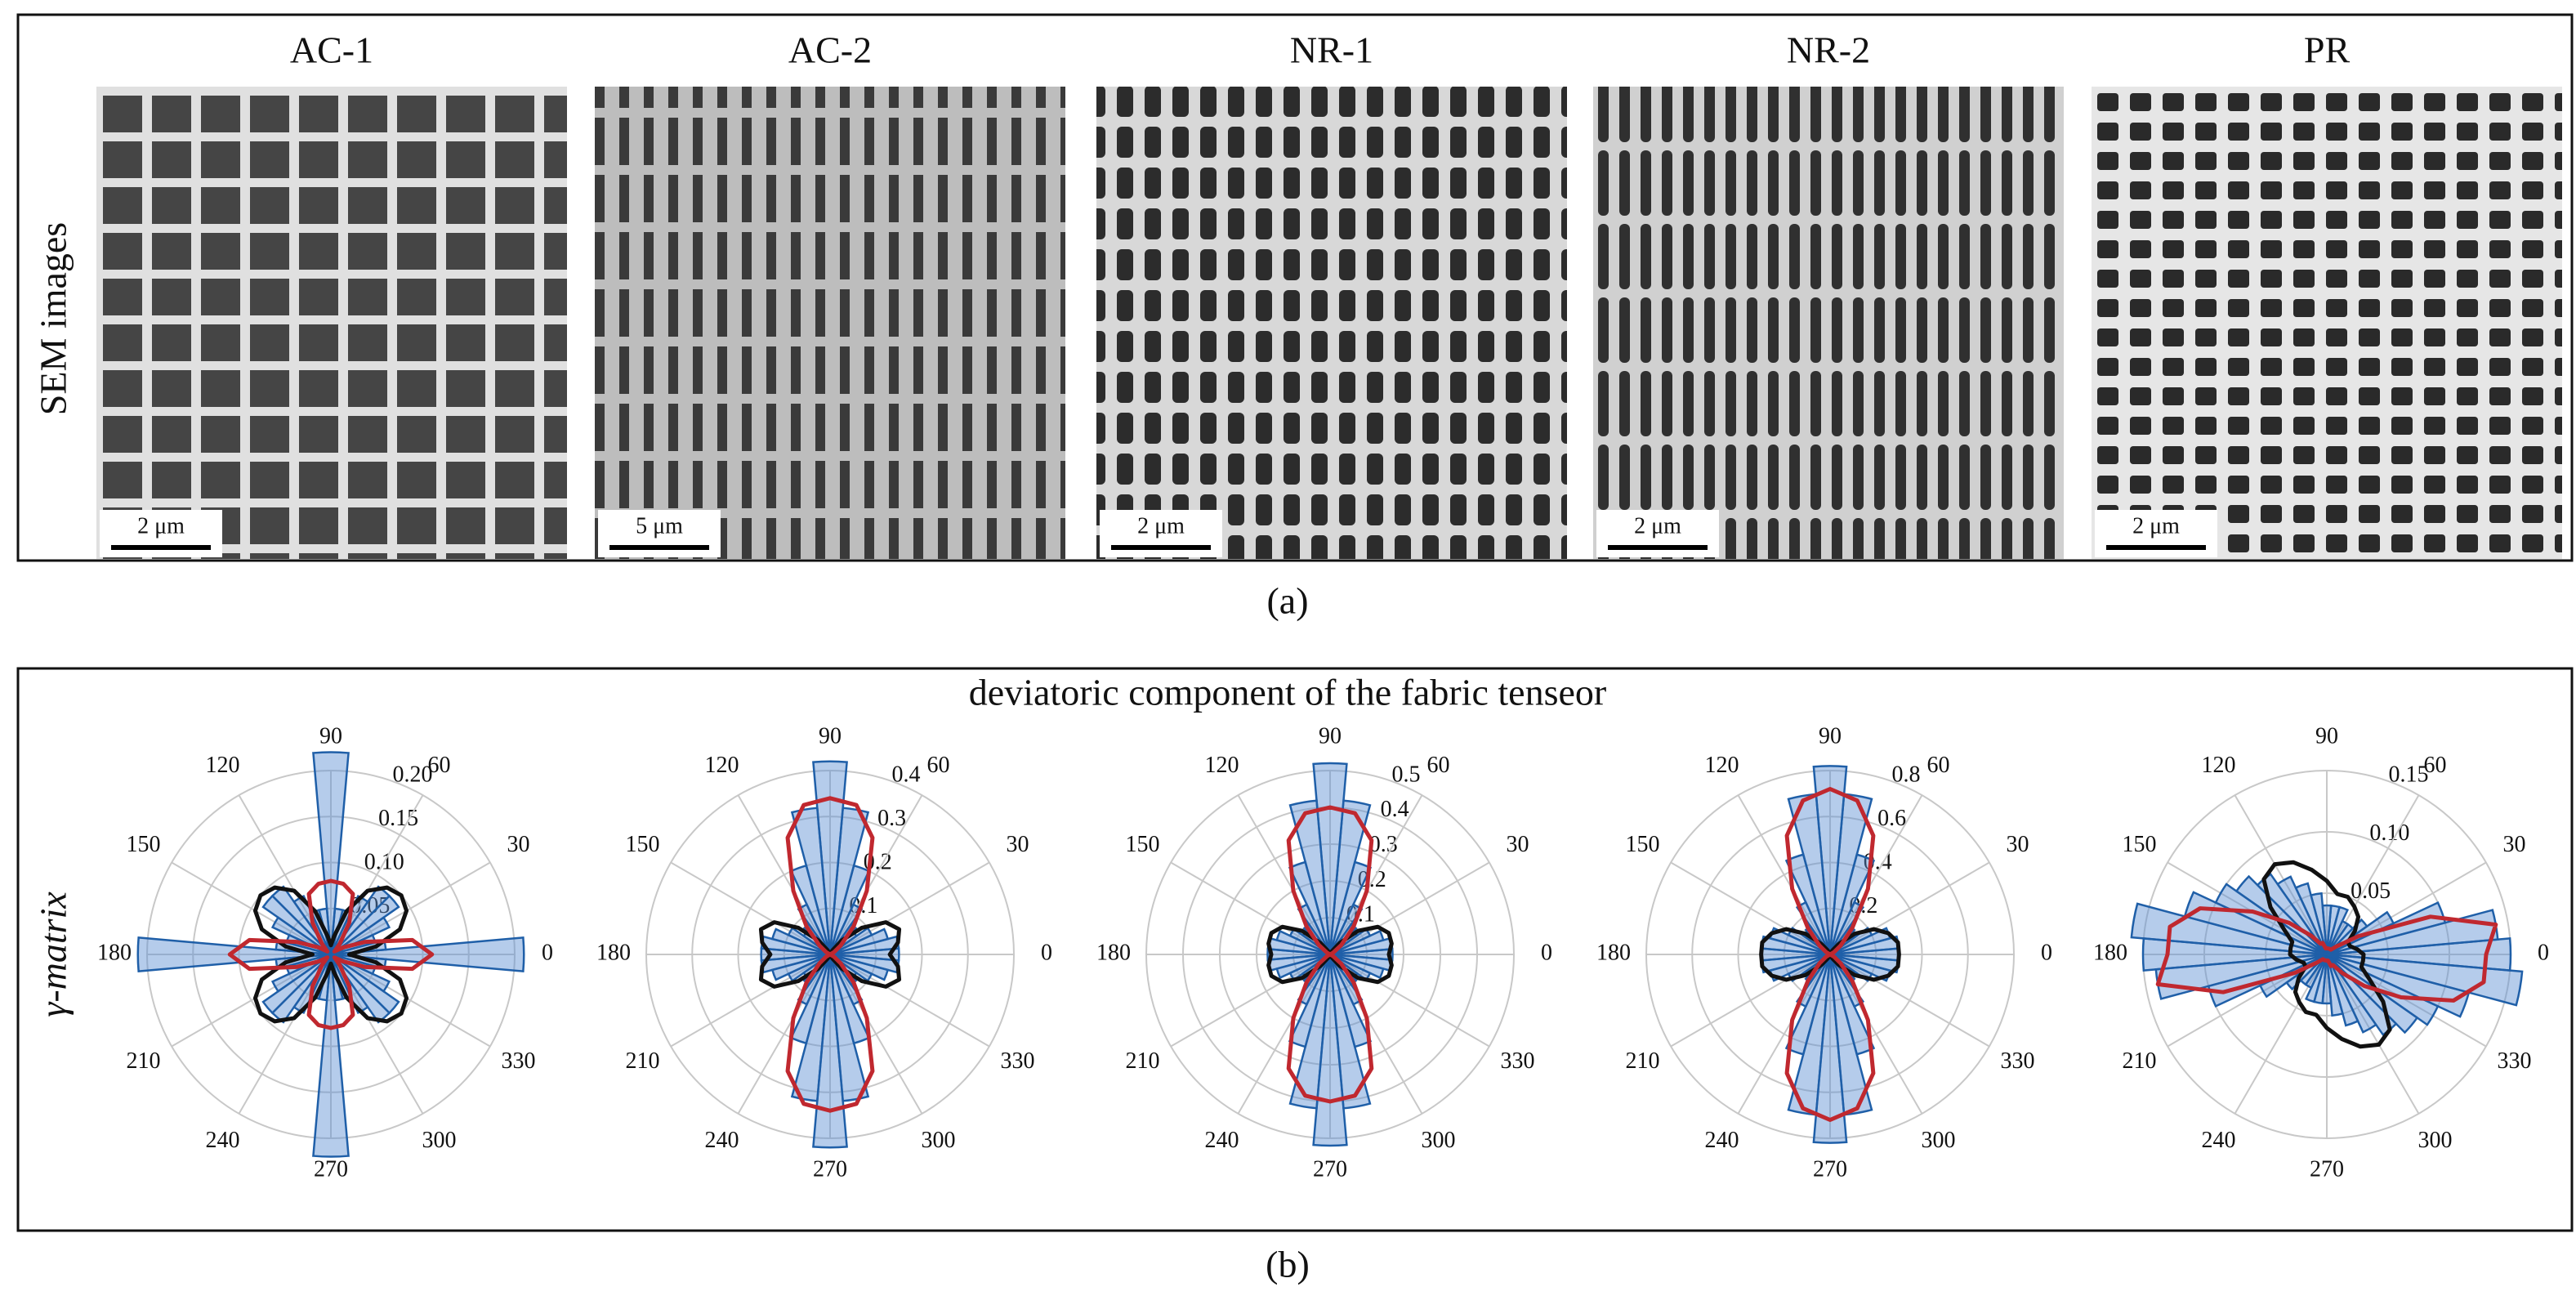 This screenshot has height=1296, width=2576. What do you see at coordinates (830, 50) in the screenshot?
I see `image-title: AC-2` at bounding box center [830, 50].